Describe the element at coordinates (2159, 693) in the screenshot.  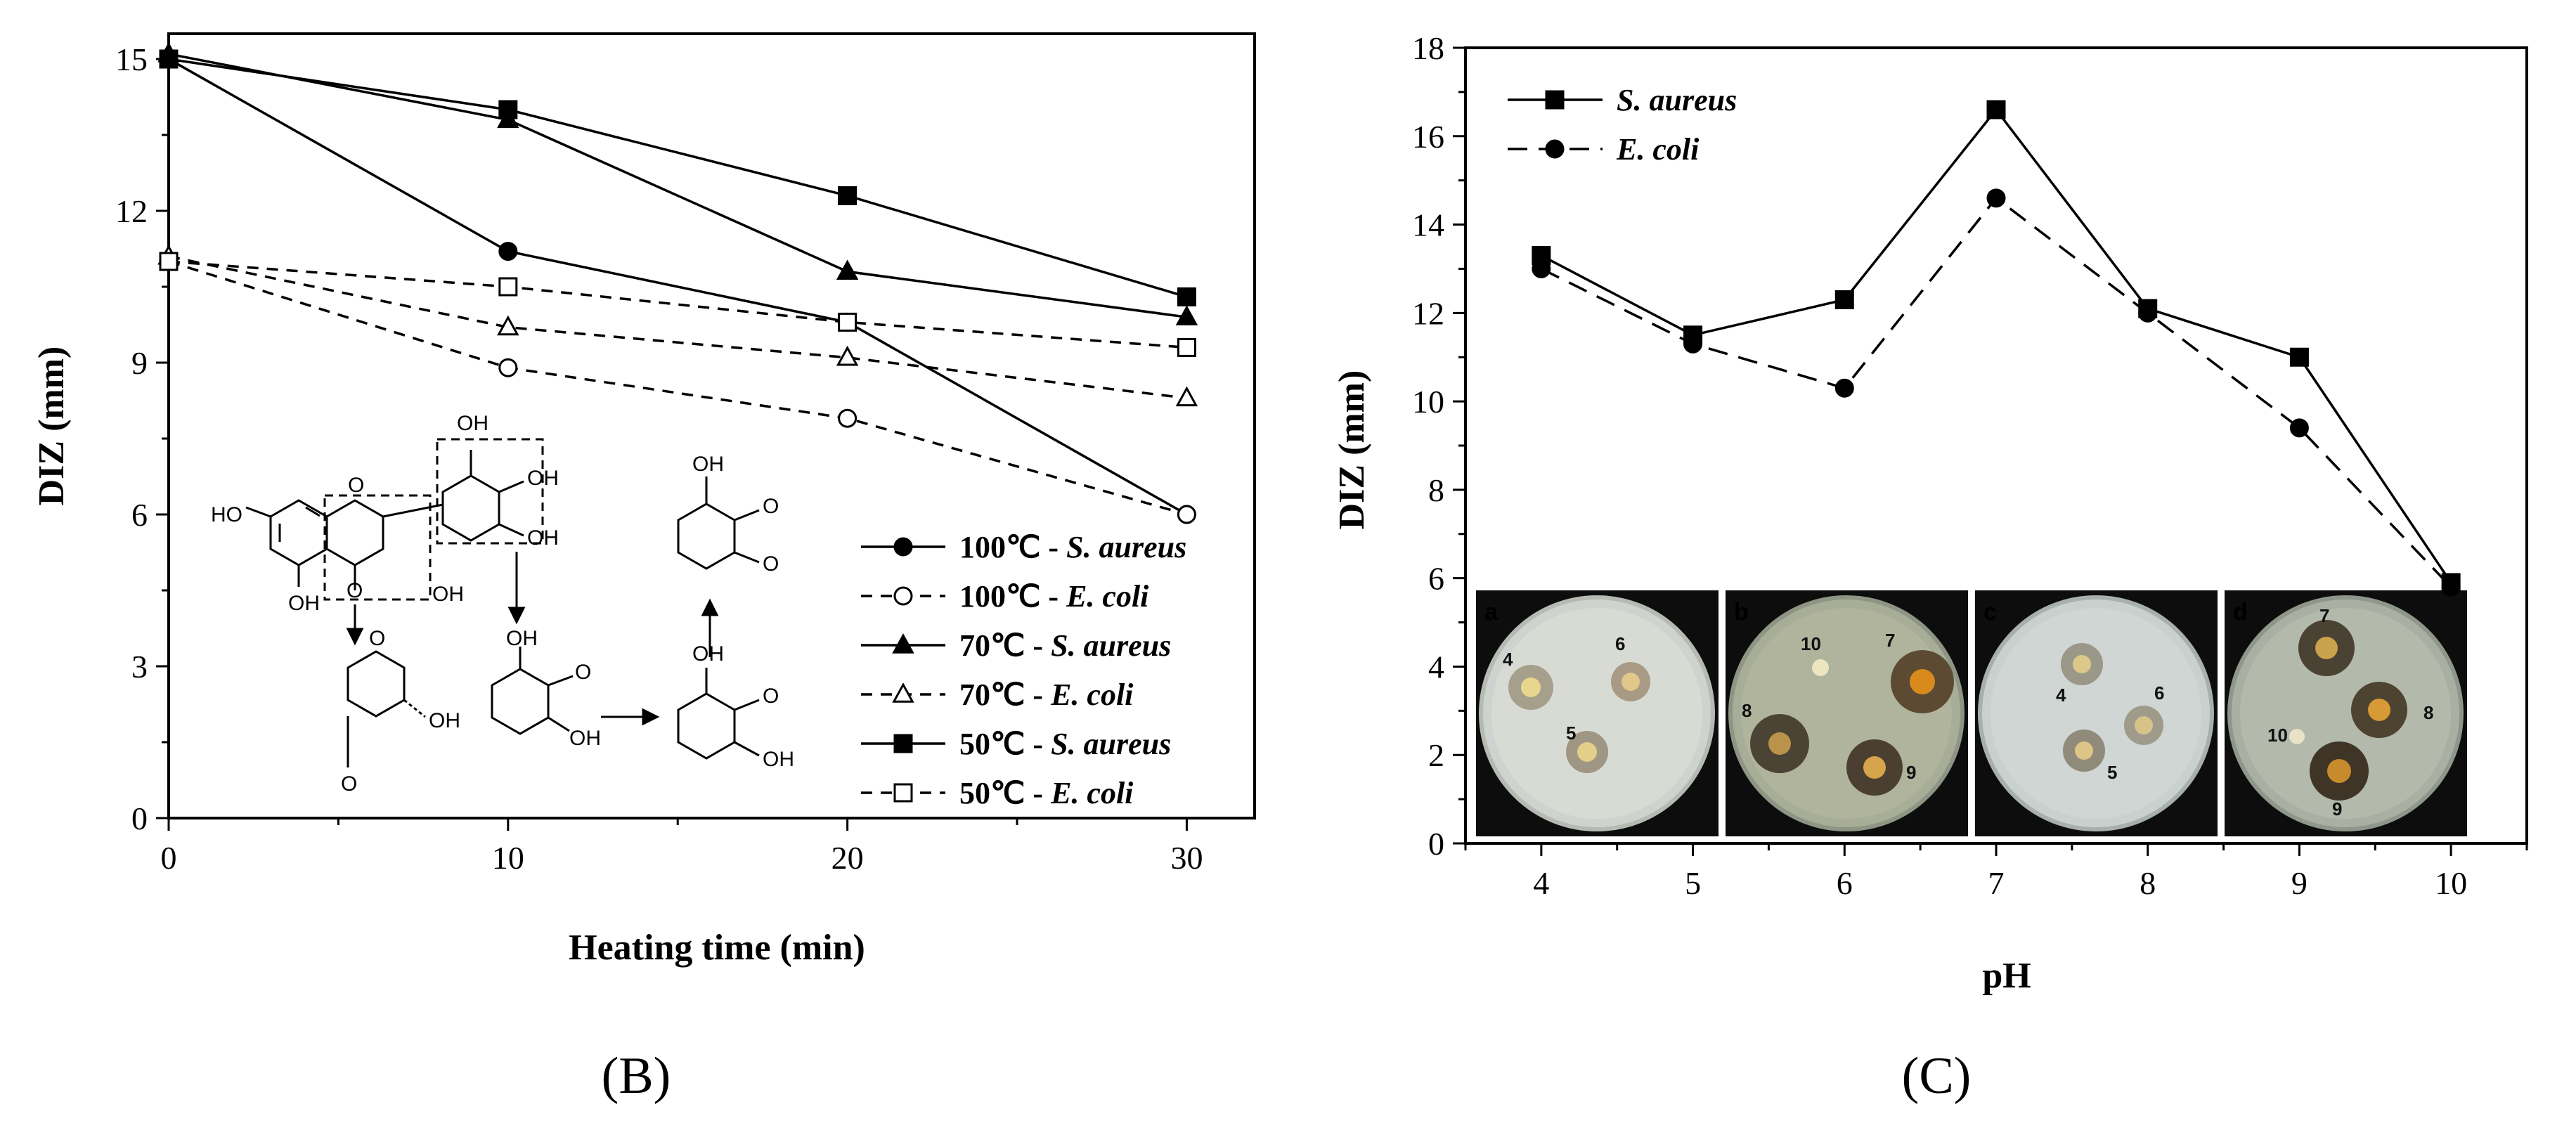
I see `plate-c-number: 6` at that location.